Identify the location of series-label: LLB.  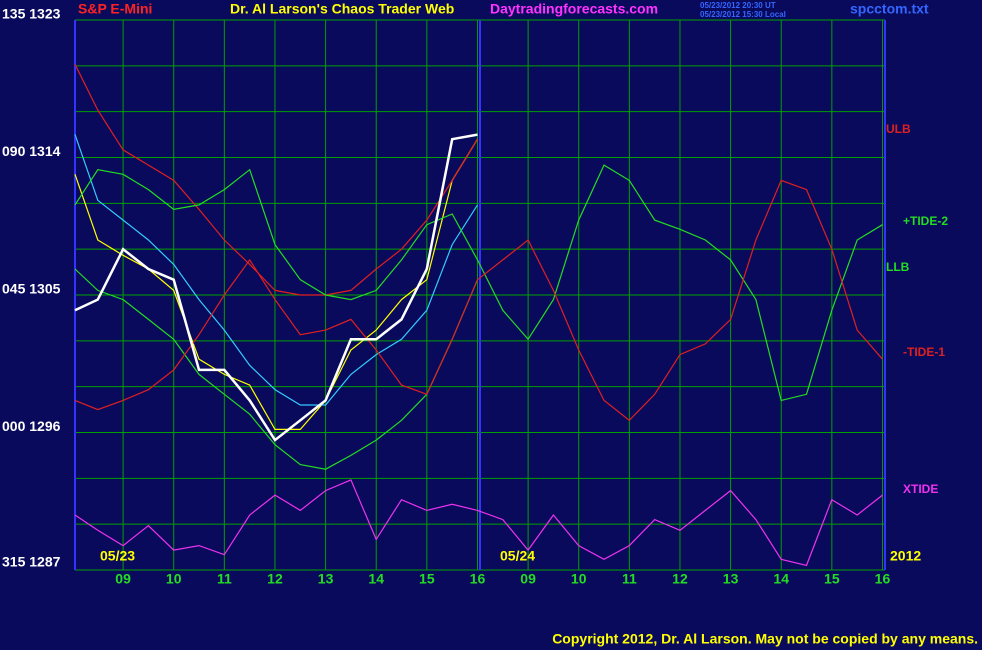
(898, 267).